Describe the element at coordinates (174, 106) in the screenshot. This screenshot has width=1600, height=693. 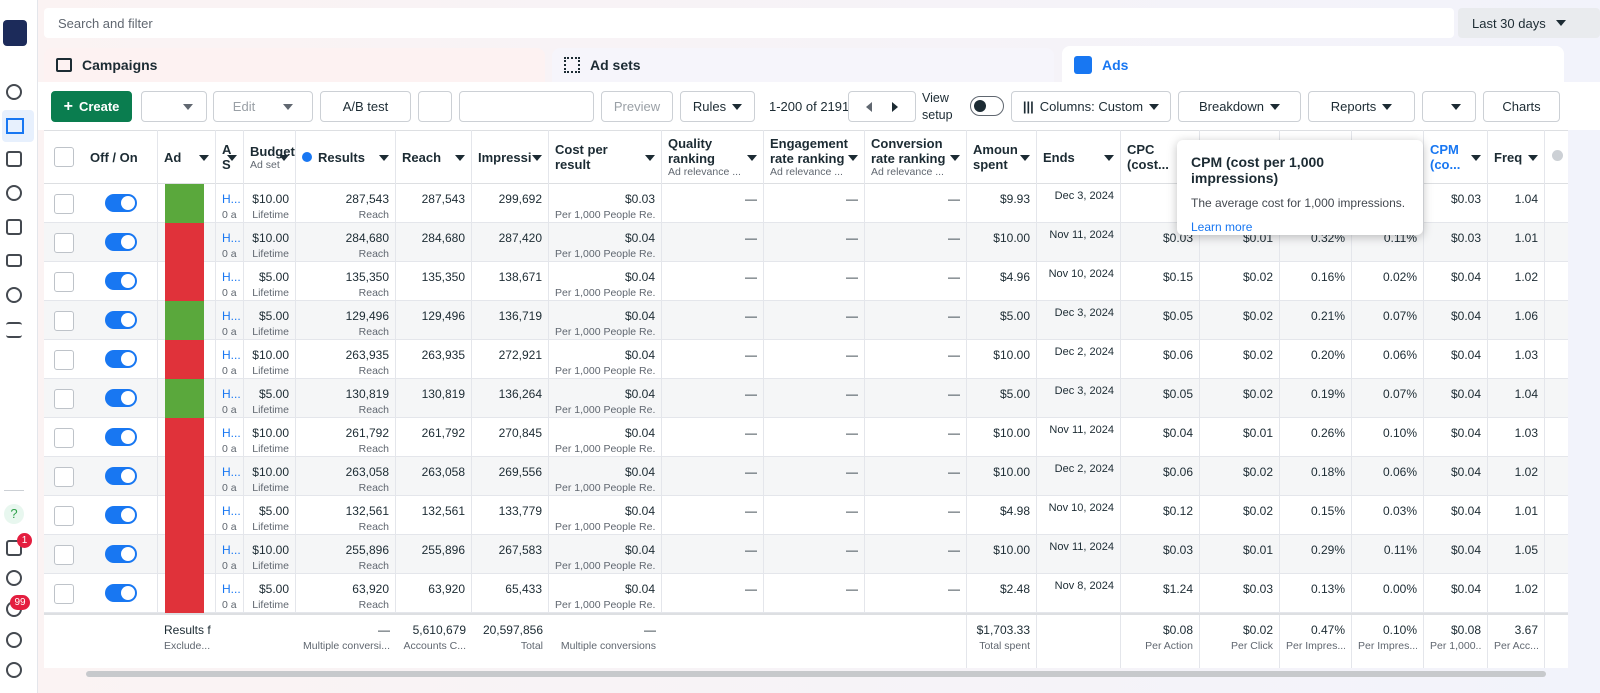
I see `duplicate-button` at that location.